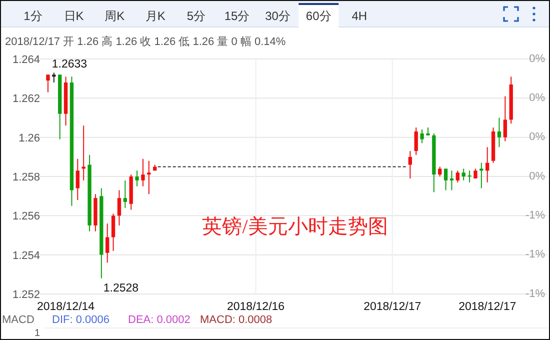 Image resolution: width=550 pixels, height=340 pixels. I want to click on text: MACD, so click(18, 320).